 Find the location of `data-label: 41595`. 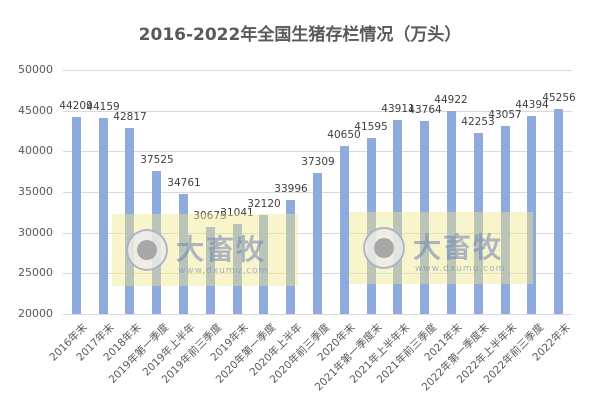

data-label: 41595 is located at coordinates (371, 127).